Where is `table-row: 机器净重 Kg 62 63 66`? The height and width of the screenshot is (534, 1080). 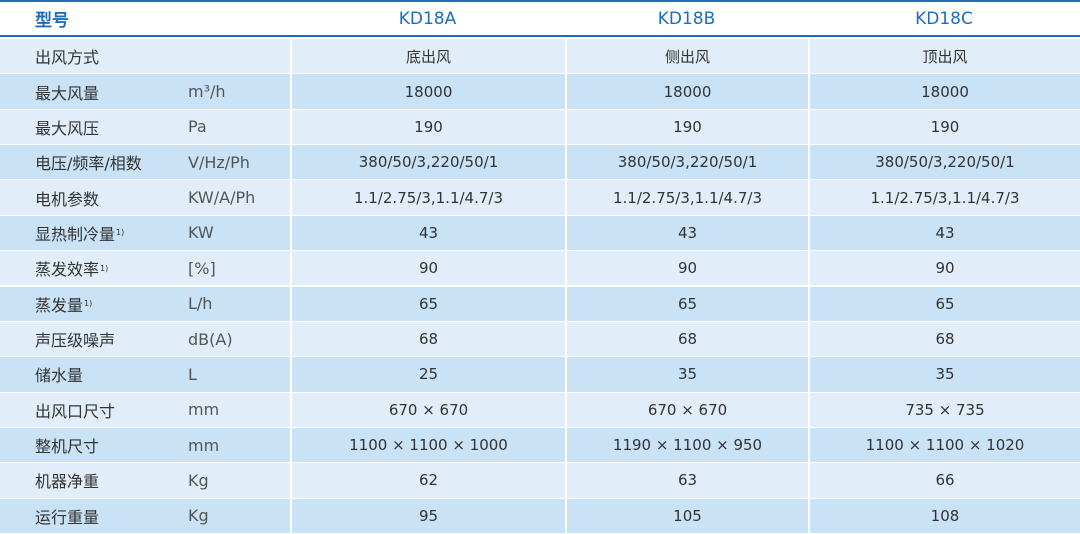 table-row: 机器净重 Kg 62 63 66 is located at coordinates (540, 480).